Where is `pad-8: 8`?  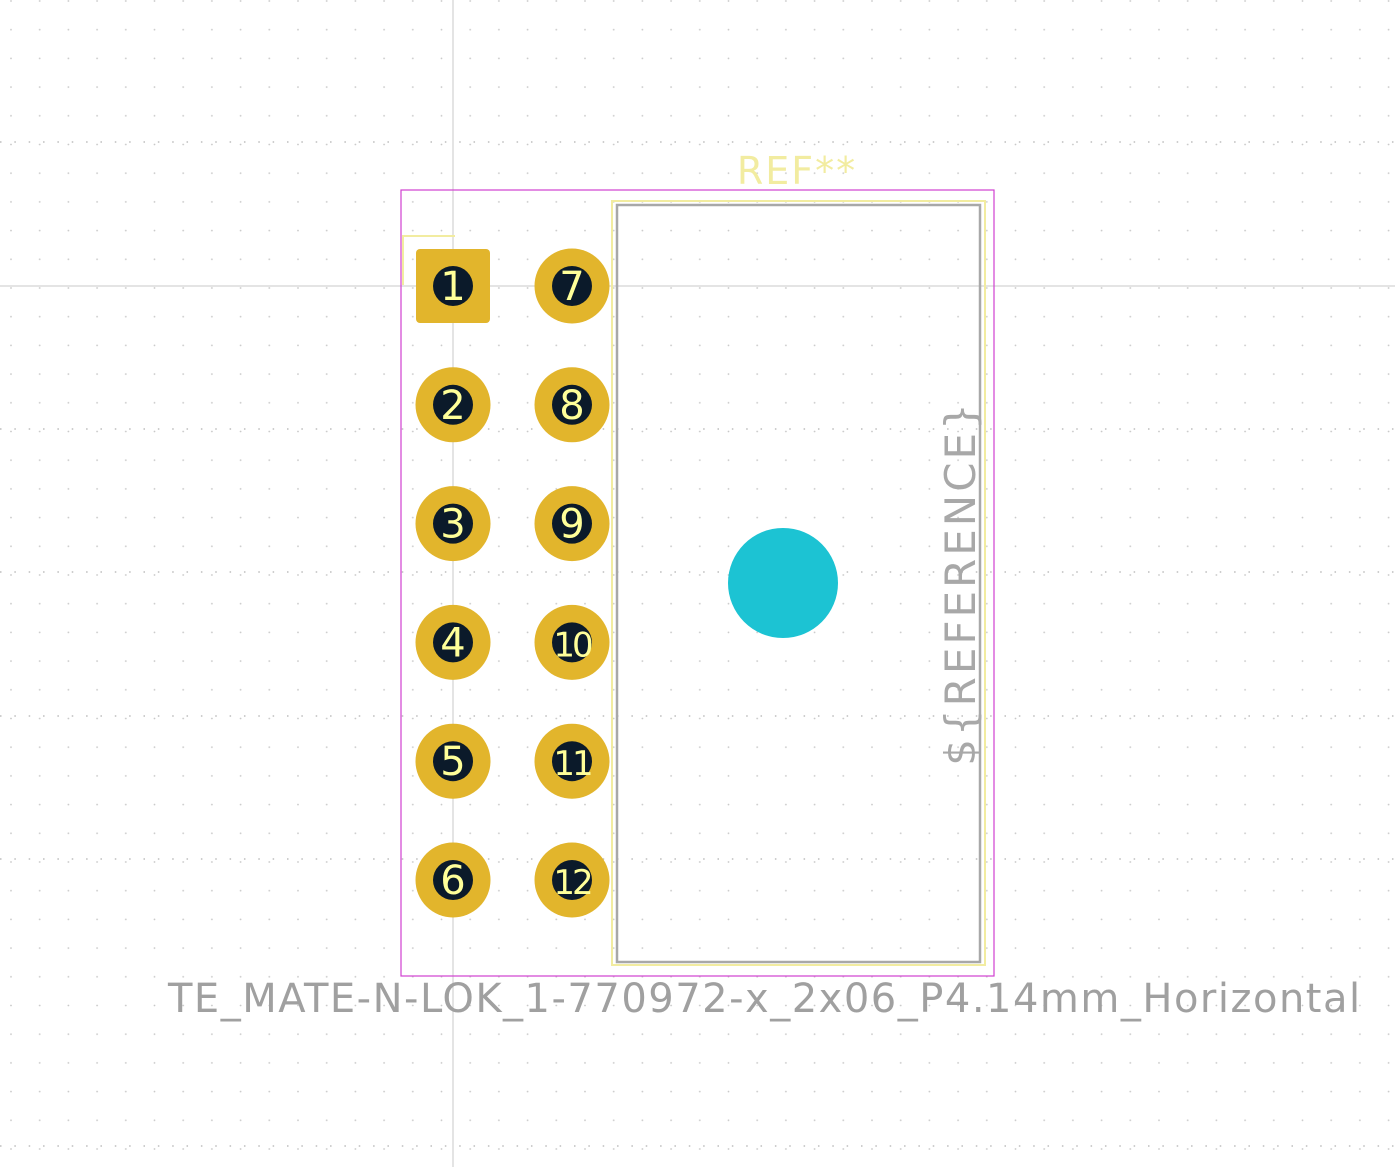
pad-8: 8 is located at coordinates (572, 405).